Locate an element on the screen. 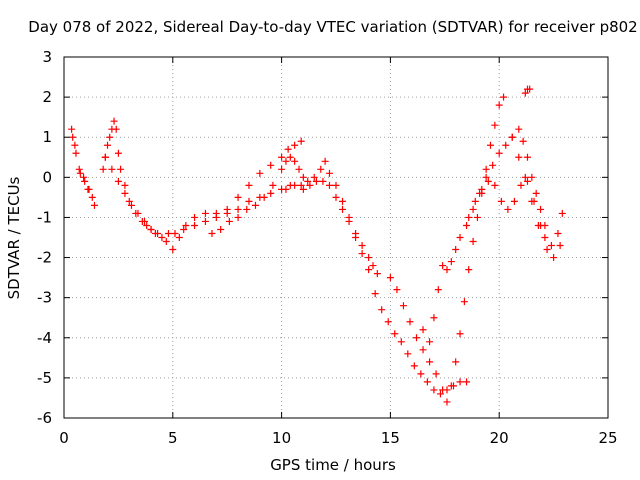 The image size is (640, 480). y-tick-label: -4 is located at coordinates (44, 338).